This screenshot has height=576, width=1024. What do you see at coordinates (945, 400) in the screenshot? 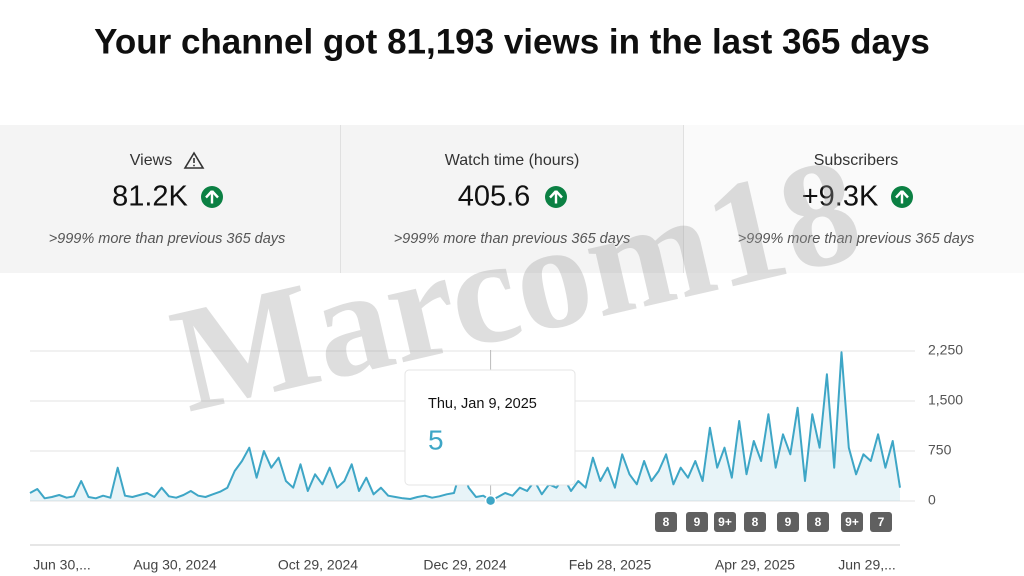
I see `y-tick-label: 1,500` at bounding box center [945, 400].